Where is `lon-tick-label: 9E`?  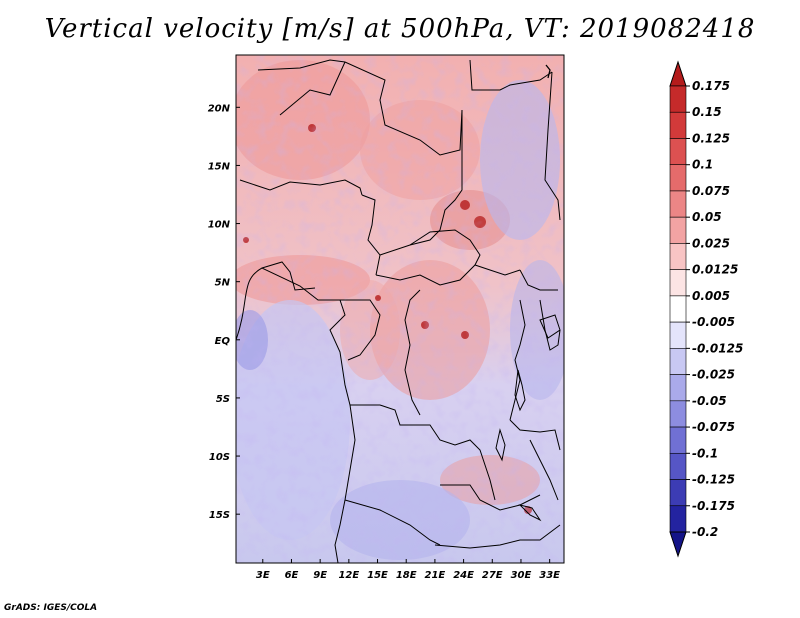 lon-tick-label: 9E is located at coordinates (320, 575).